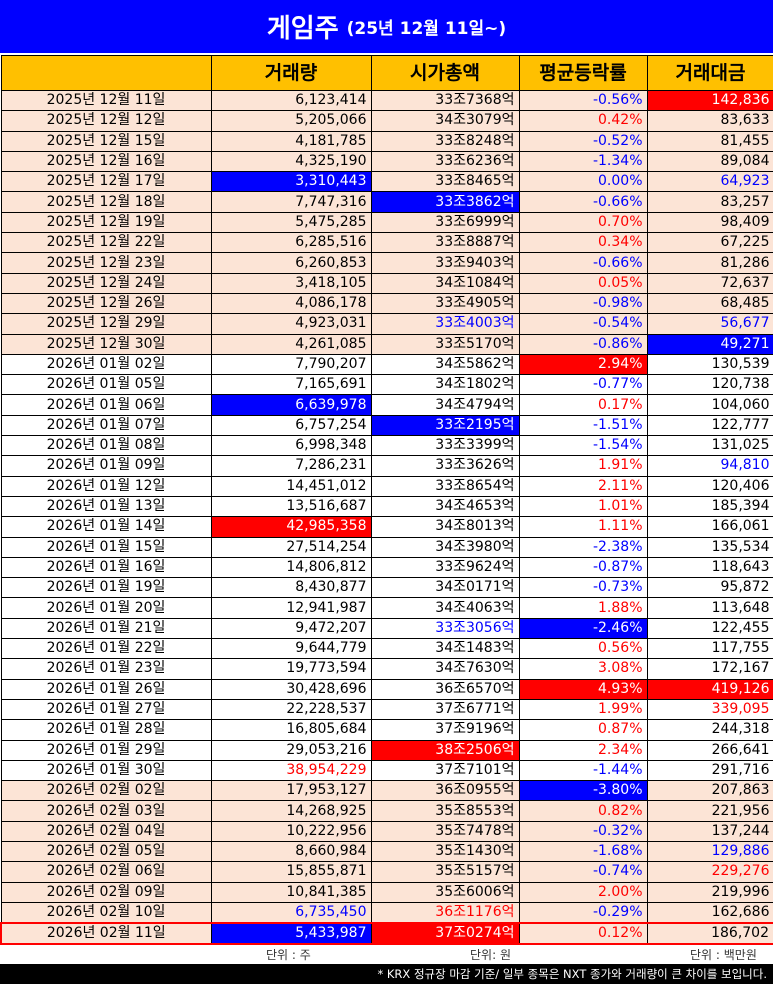  Describe the element at coordinates (709, 567) in the screenshot. I see `trade-amount-cell: 118,643` at that location.